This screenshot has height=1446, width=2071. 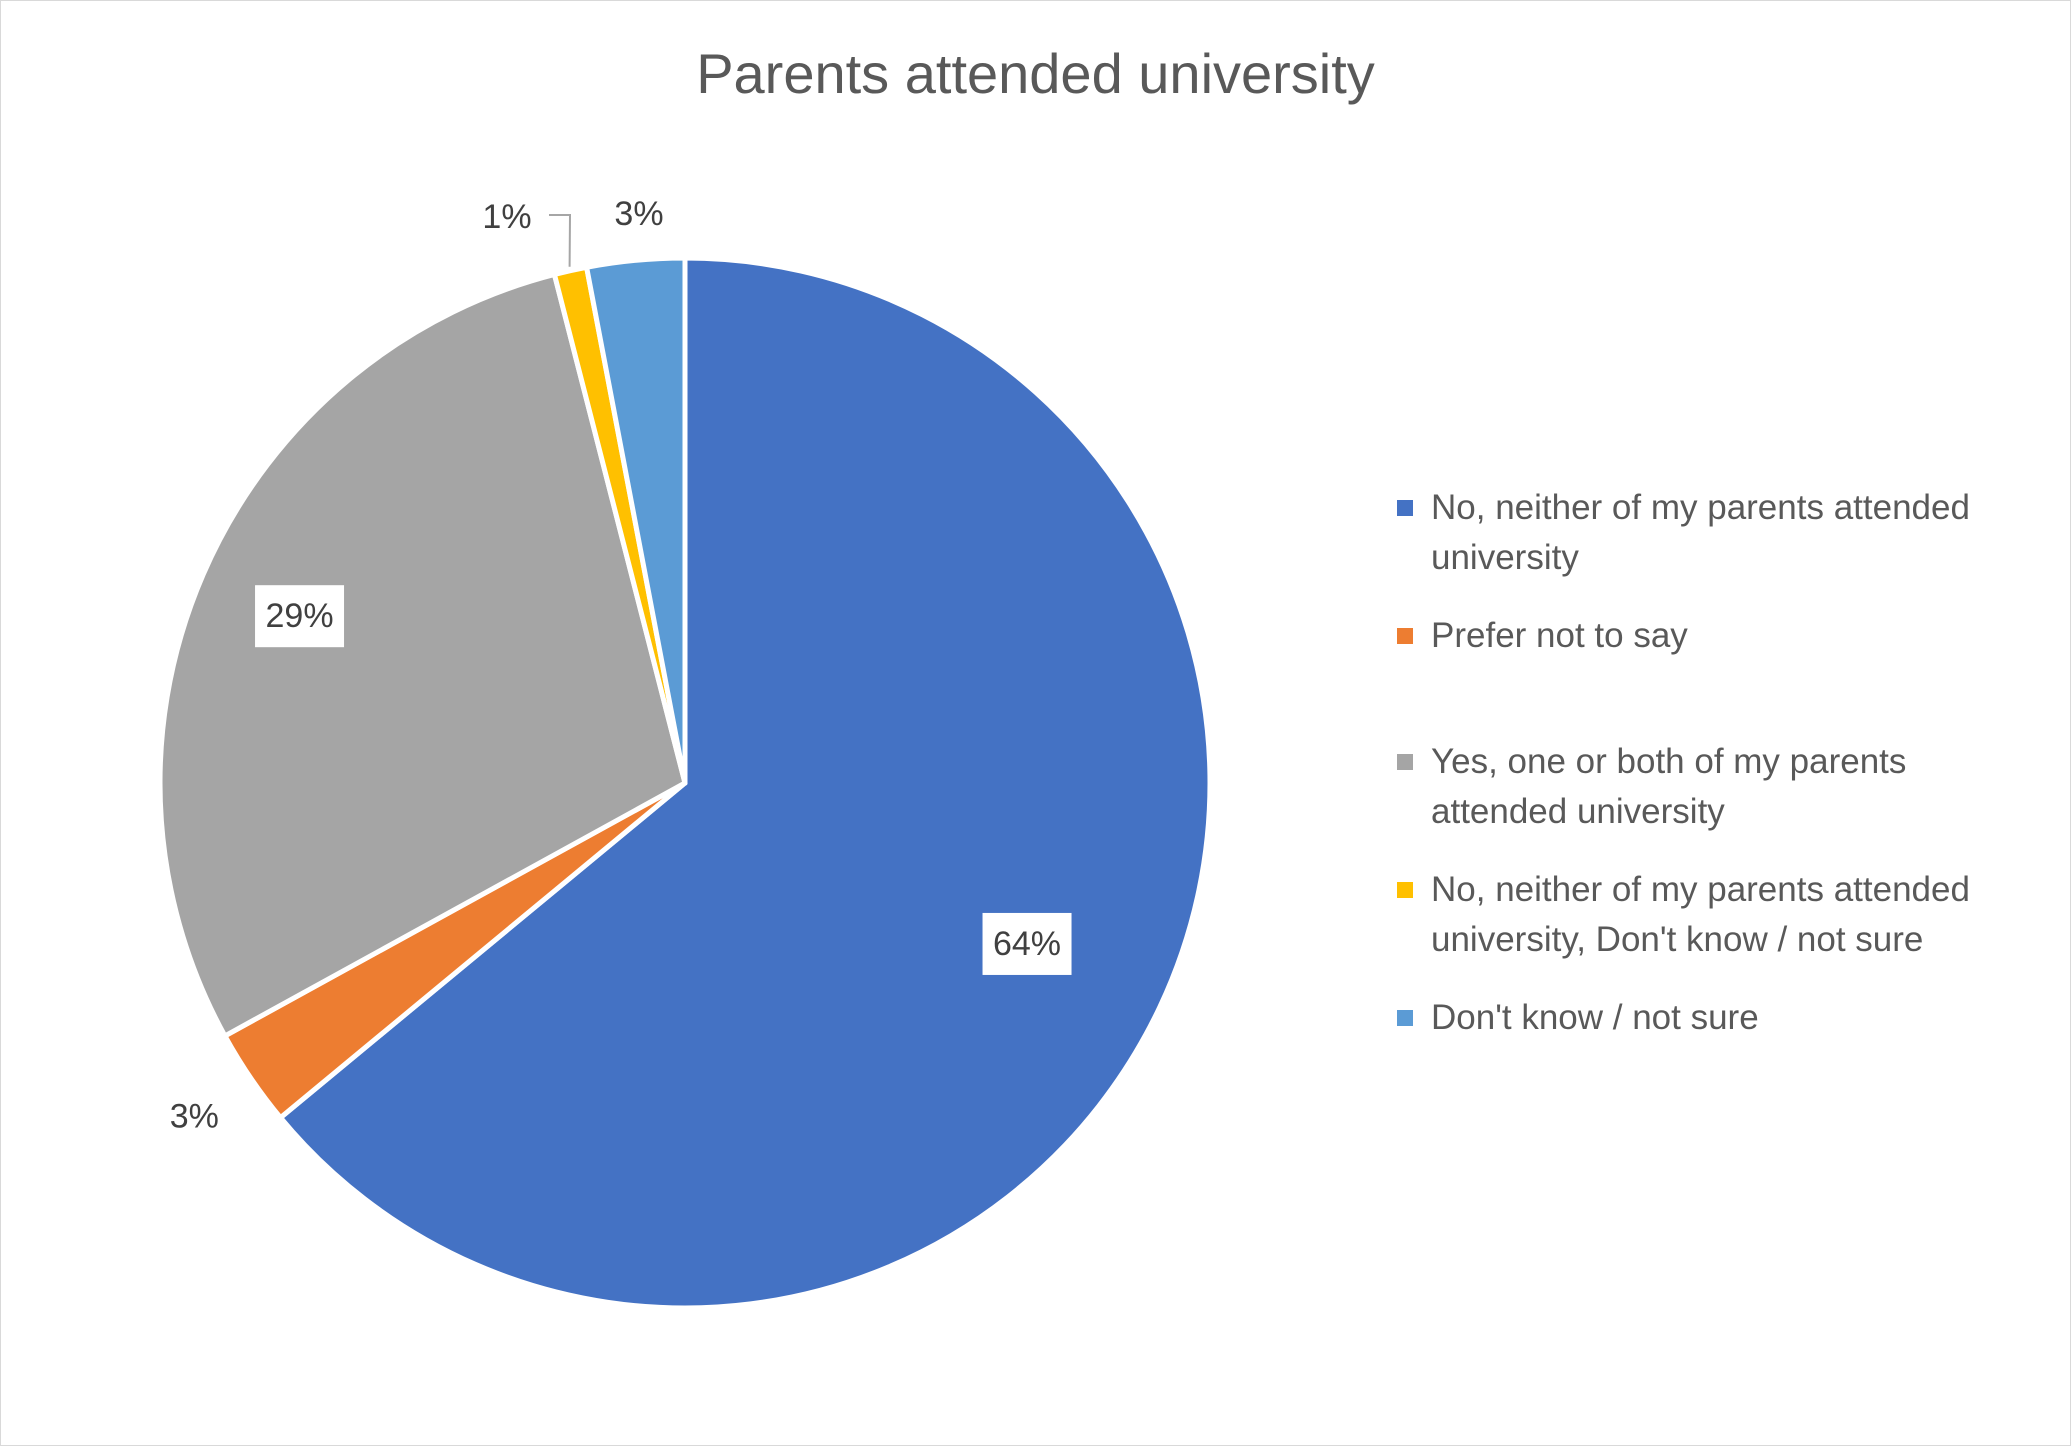 I want to click on leader-line, so click(x=560, y=240).